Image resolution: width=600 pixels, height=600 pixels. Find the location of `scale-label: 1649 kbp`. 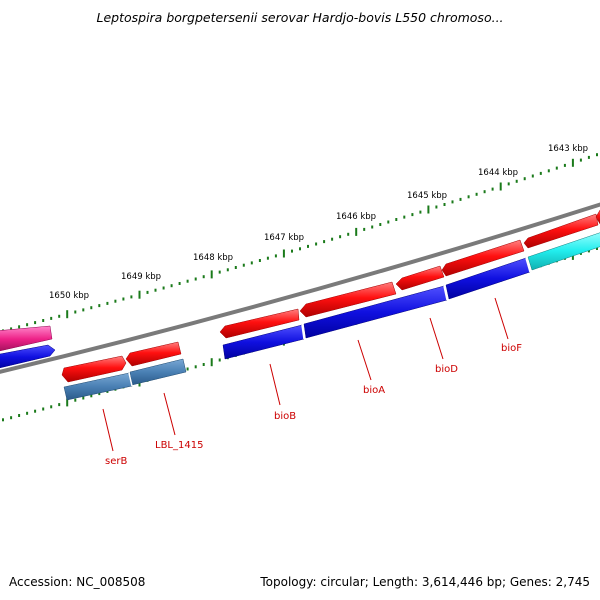

scale-label: 1649 kbp is located at coordinates (141, 277).